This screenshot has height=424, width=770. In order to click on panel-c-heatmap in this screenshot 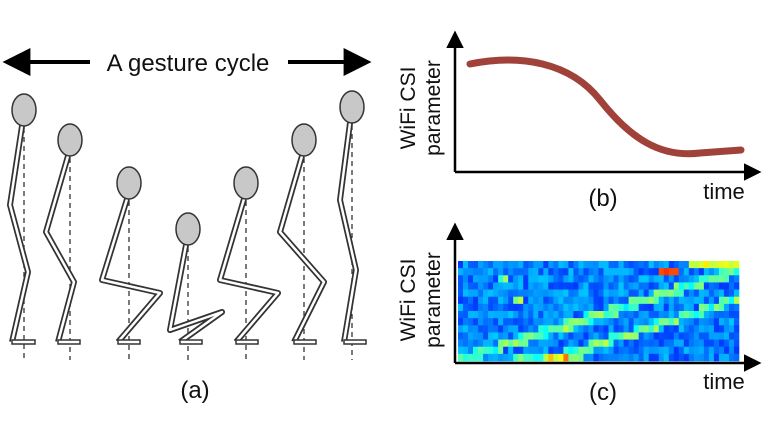, I will do `click(599, 311)`.